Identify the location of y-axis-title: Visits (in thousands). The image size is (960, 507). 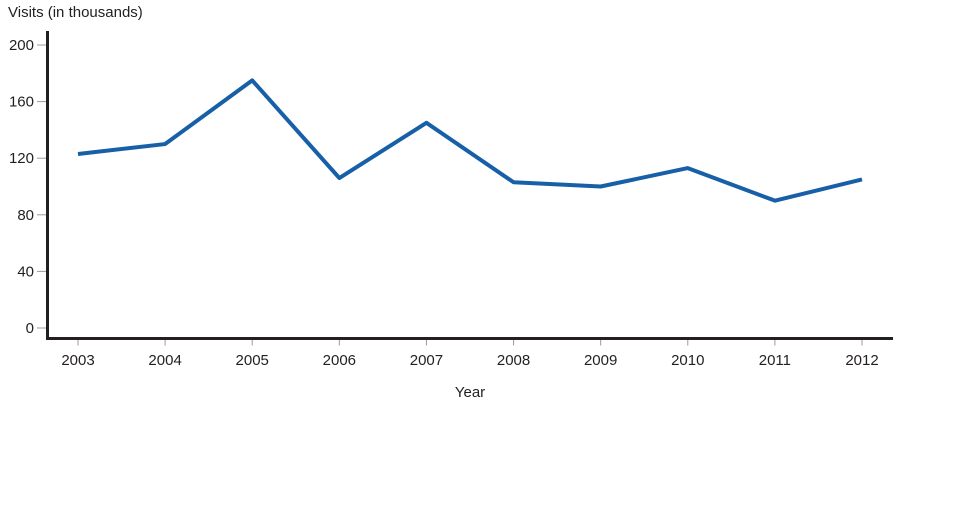
(75, 12).